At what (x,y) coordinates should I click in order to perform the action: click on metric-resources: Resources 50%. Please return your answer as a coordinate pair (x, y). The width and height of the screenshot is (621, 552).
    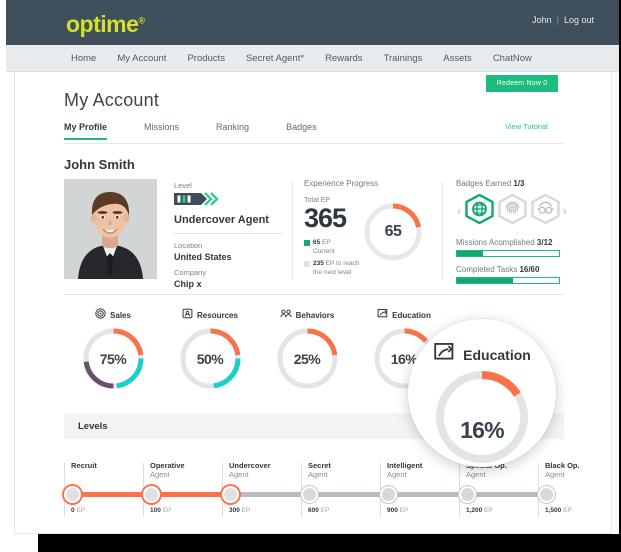
    Looking at the image, I should click on (210, 348).